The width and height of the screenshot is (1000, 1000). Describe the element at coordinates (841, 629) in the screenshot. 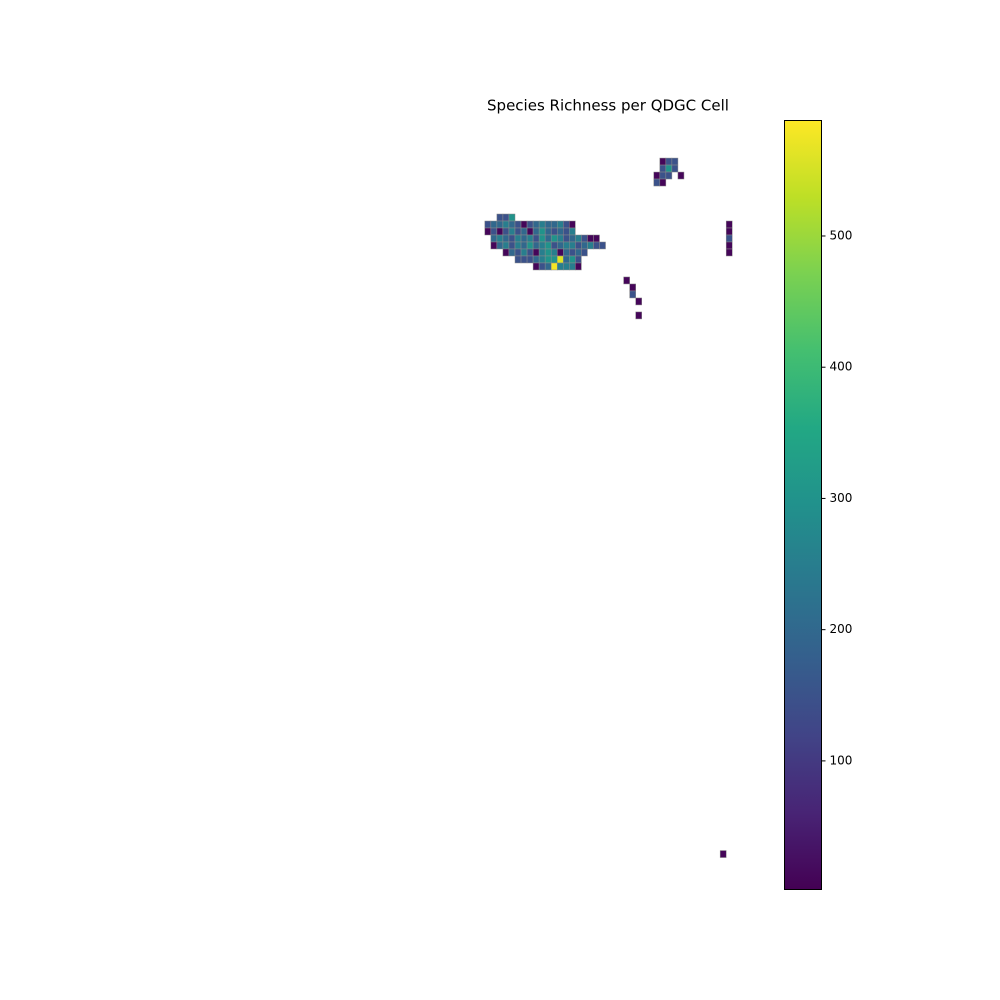

I see `colorbar-tick-label: 200` at that location.